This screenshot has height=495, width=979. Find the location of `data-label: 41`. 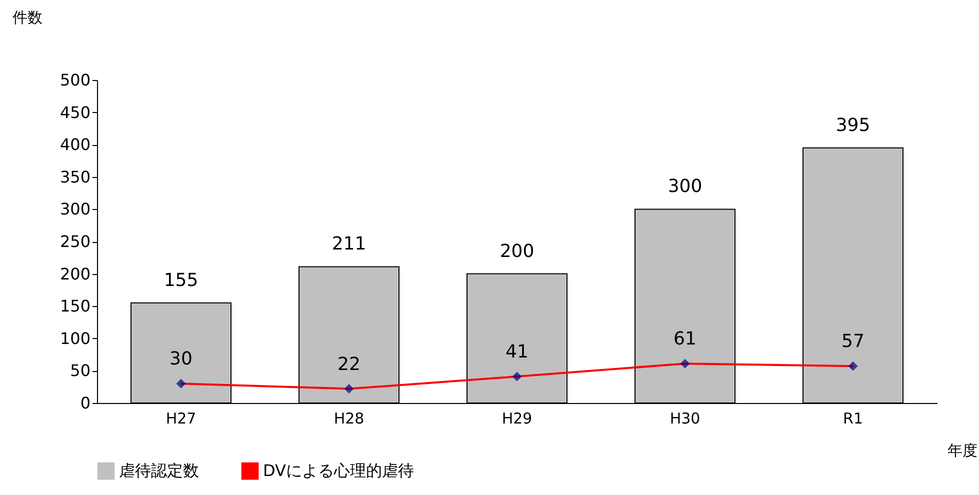

data-label: 41 is located at coordinates (517, 352).